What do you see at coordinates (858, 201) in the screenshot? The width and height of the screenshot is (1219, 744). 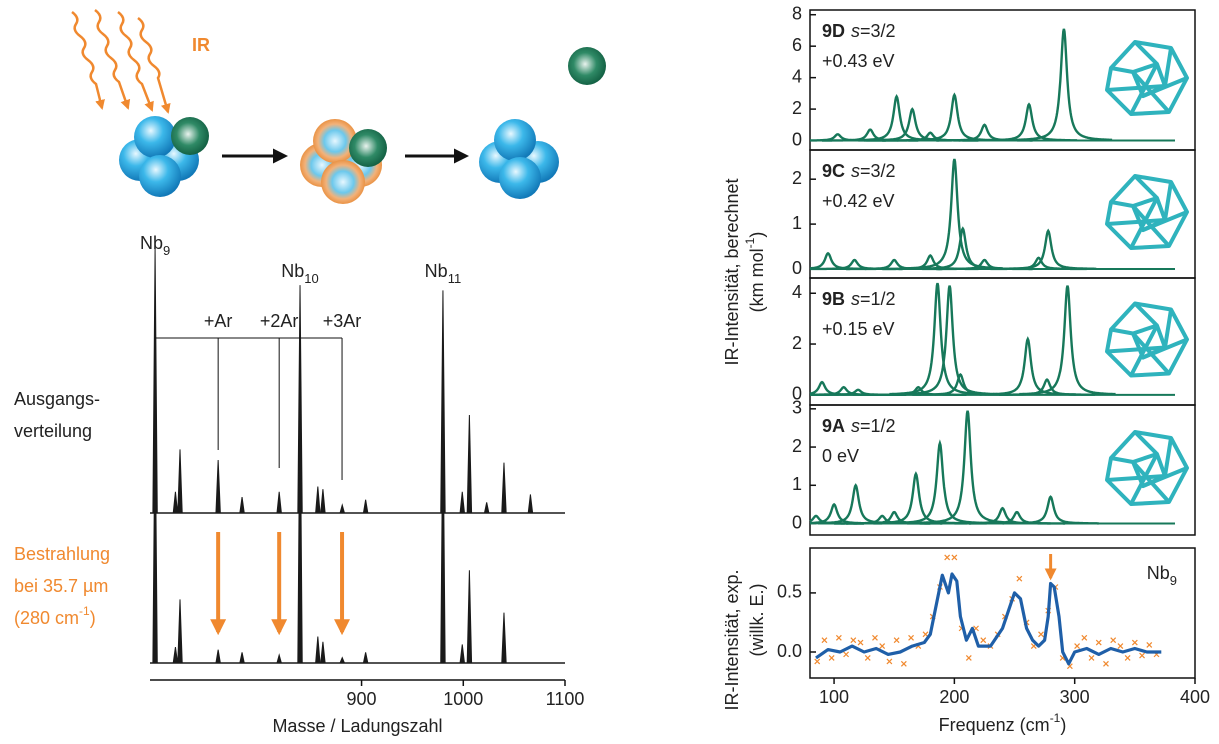 I see `energy-label: +0.42 eV` at bounding box center [858, 201].